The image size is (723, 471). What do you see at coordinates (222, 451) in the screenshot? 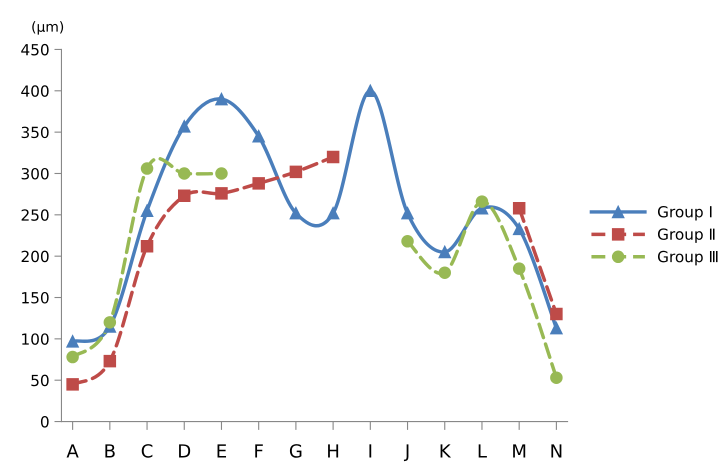
I see `x-tick-label: E` at bounding box center [222, 451].